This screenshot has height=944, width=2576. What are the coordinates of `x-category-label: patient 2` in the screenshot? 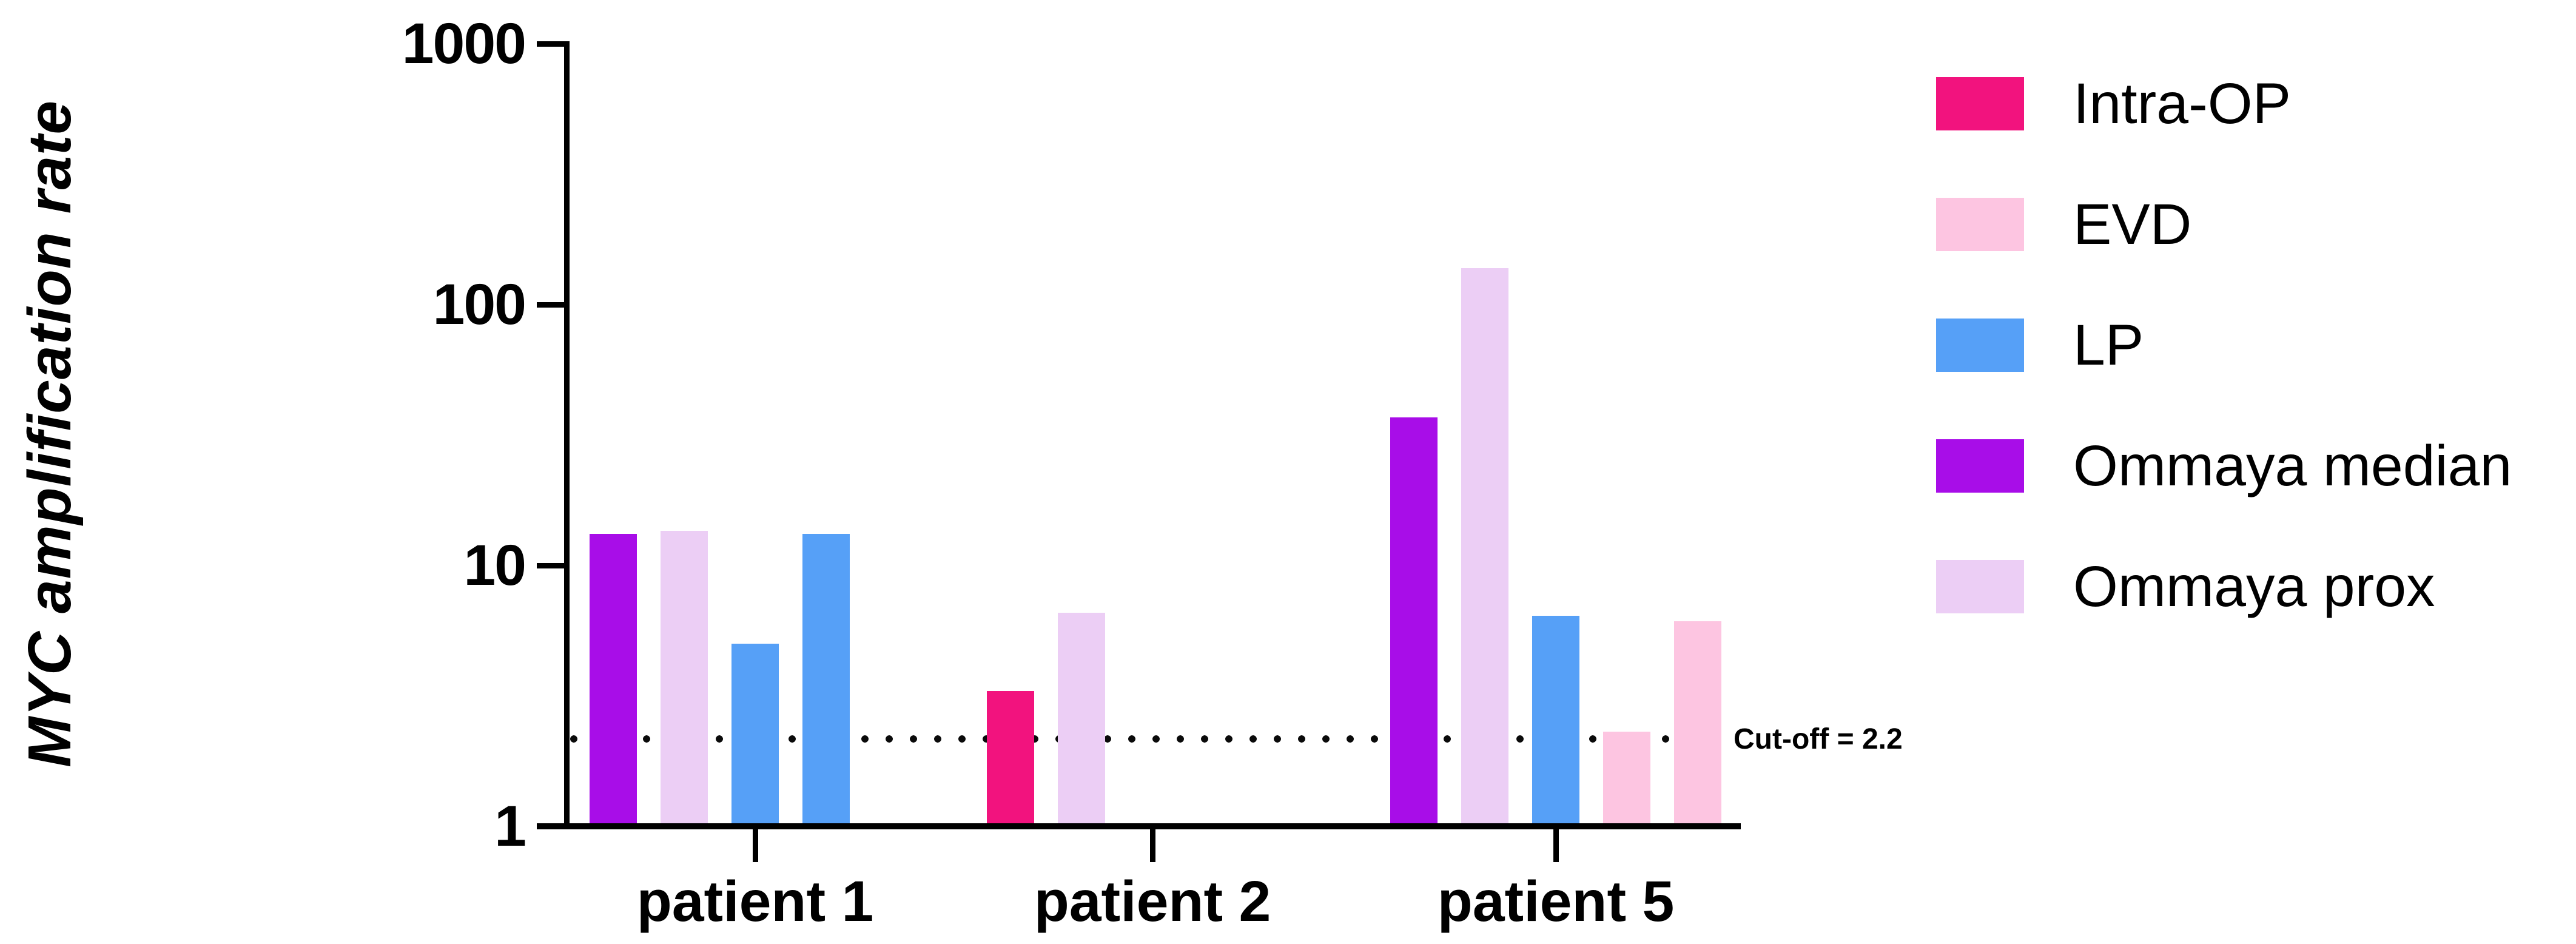 It's located at (1152, 901).